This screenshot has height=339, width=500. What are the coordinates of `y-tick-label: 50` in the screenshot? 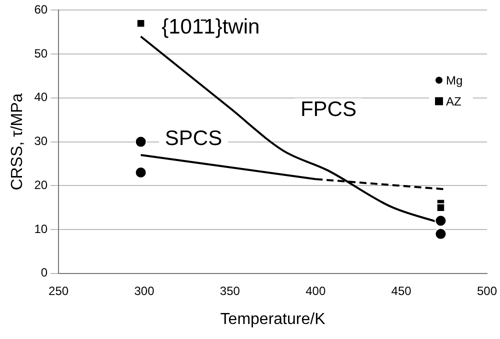 It's located at (41, 53).